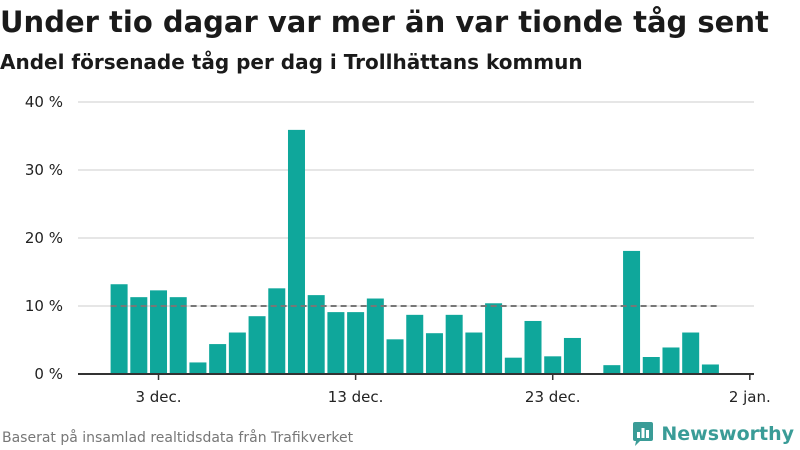 The width and height of the screenshot is (800, 450). I want to click on bar: 21 dec.: 2.4 %, so click(513, 365).